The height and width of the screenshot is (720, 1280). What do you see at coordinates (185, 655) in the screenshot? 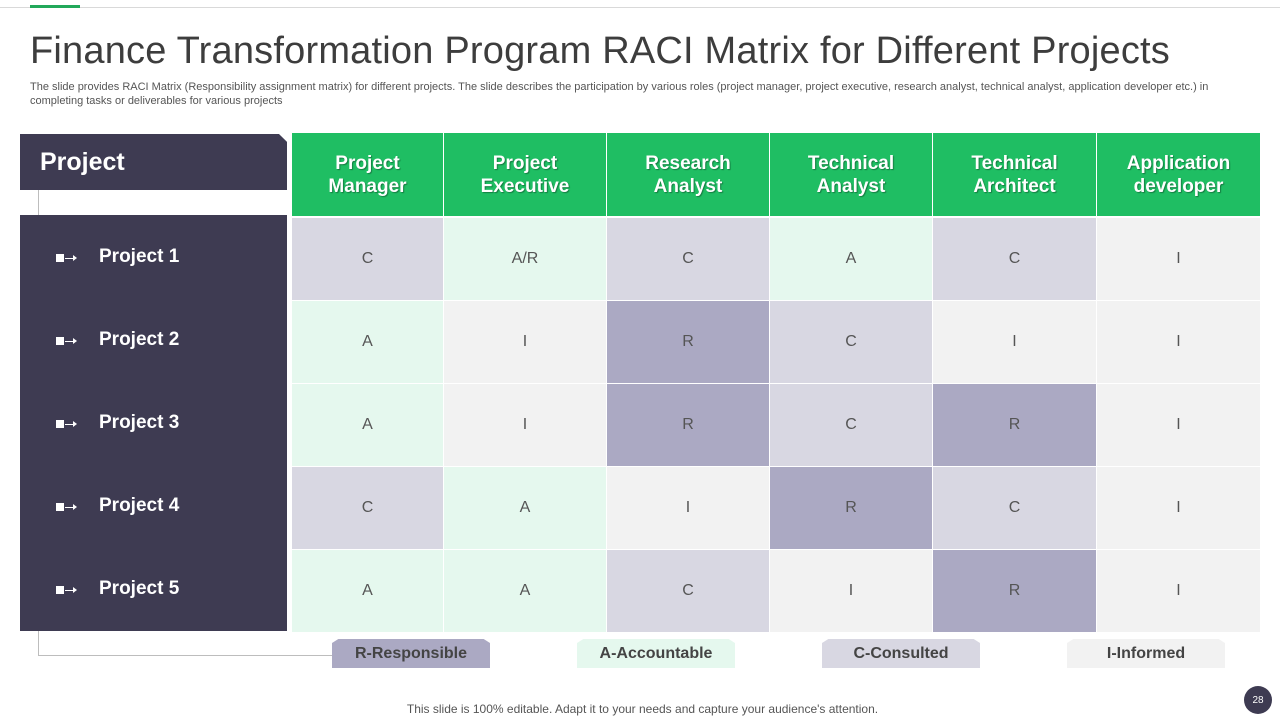
I see `connector-line-horizontal` at bounding box center [185, 655].